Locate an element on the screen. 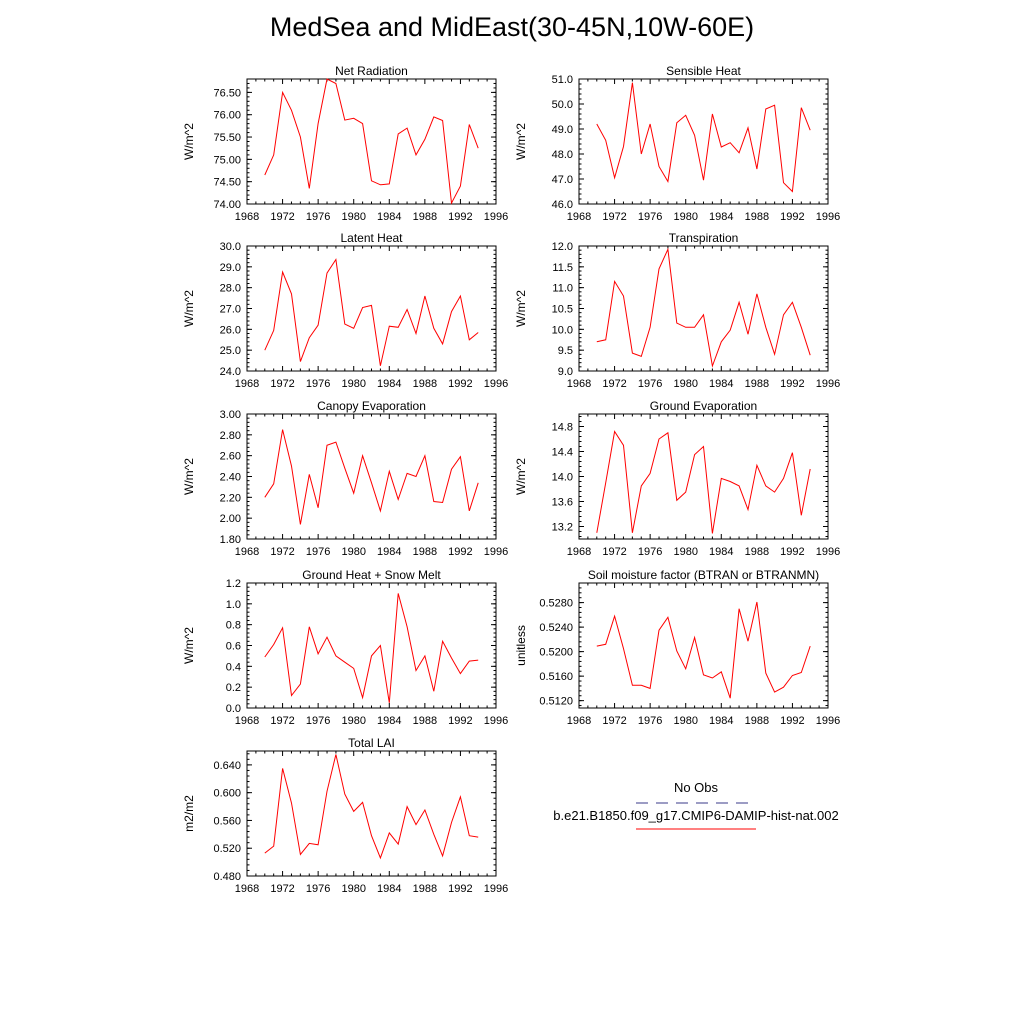 Image resolution: width=1024 pixels, height=1024 pixels. y-tick-label: 76.50 is located at coordinates (227, 93).